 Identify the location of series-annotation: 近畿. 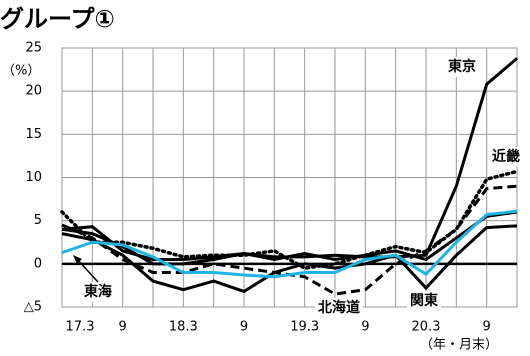
(506, 156).